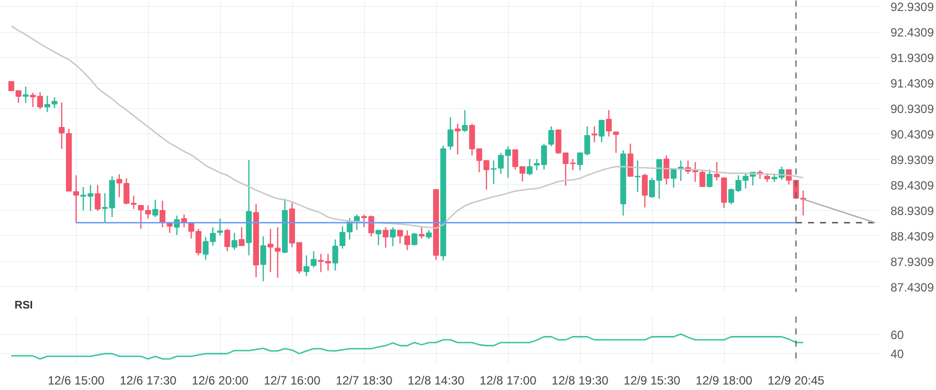 This screenshot has height=390, width=936. What do you see at coordinates (912, 287) in the screenshot?
I see `y-tick-label: 87.4309` at bounding box center [912, 287].